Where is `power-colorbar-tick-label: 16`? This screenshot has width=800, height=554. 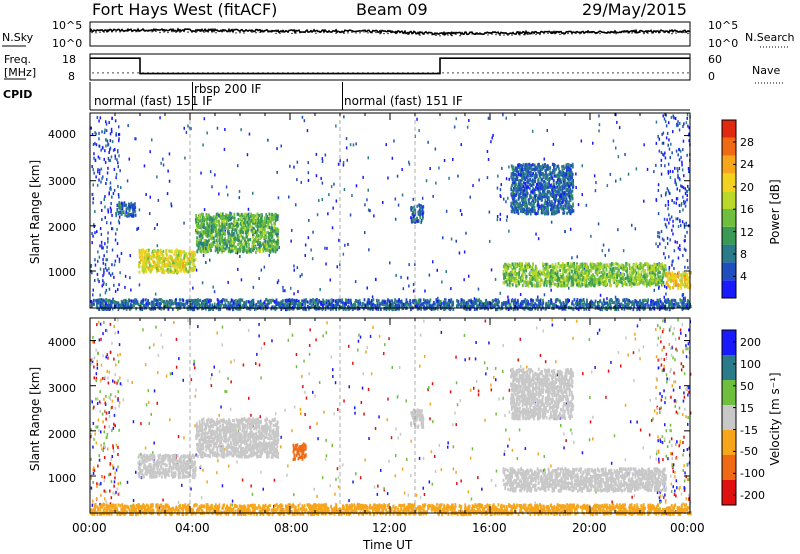 power-colorbar-tick-label: 16 is located at coordinates (747, 210).